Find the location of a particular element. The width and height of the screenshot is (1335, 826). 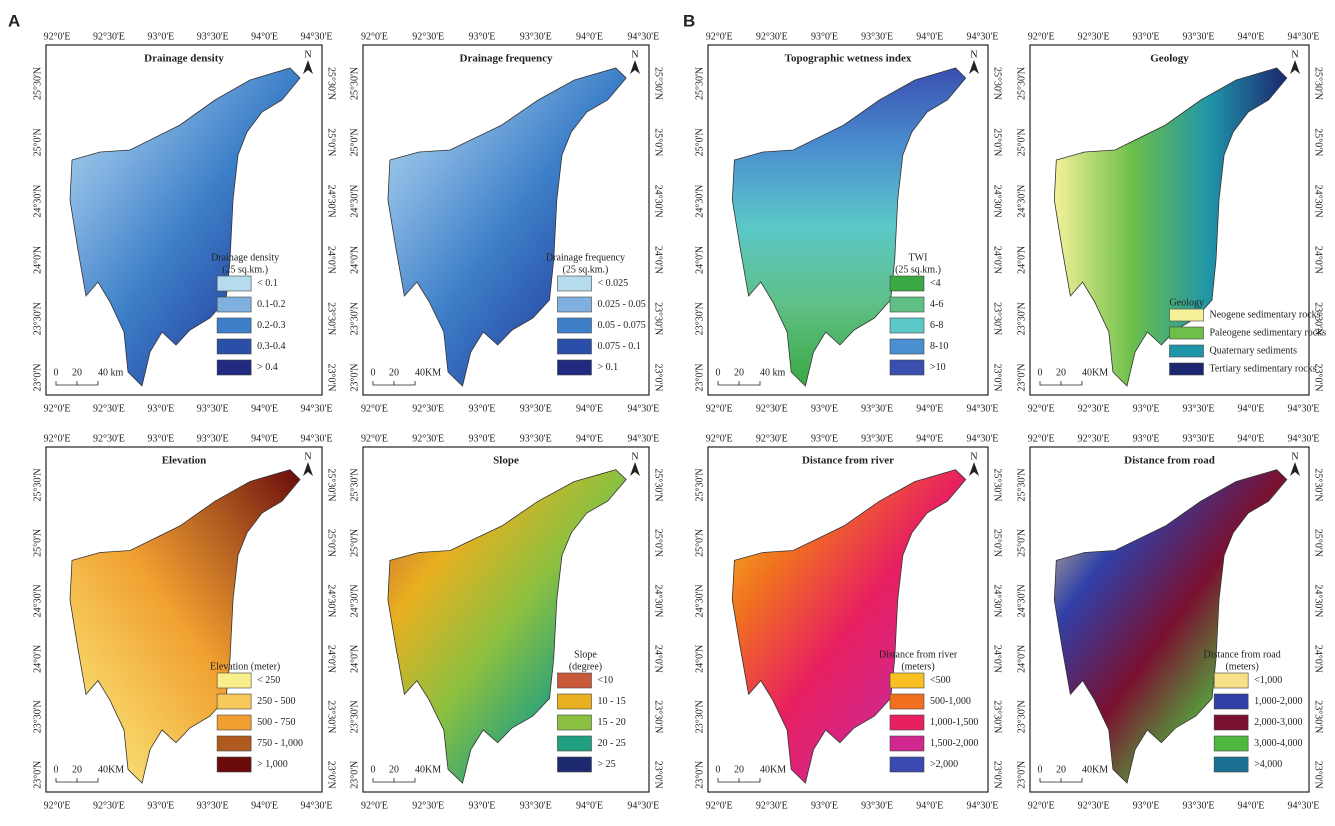

legend-label: 500 - 750 is located at coordinates (276, 722).